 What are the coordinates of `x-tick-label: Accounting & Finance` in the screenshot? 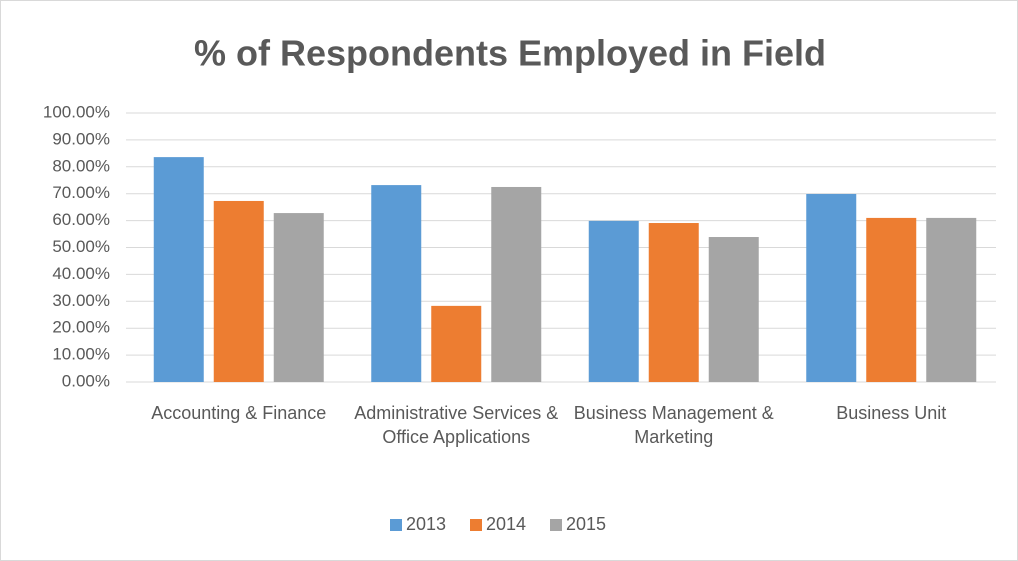 It's located at (239, 413).